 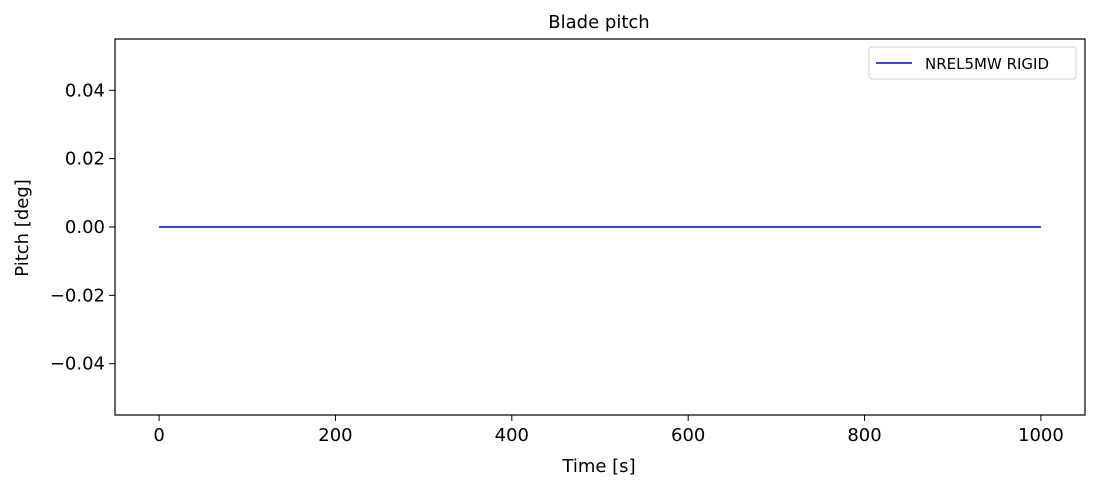 What do you see at coordinates (22, 228) in the screenshot?
I see `y-axis-label: Pitch [deg]` at bounding box center [22, 228].